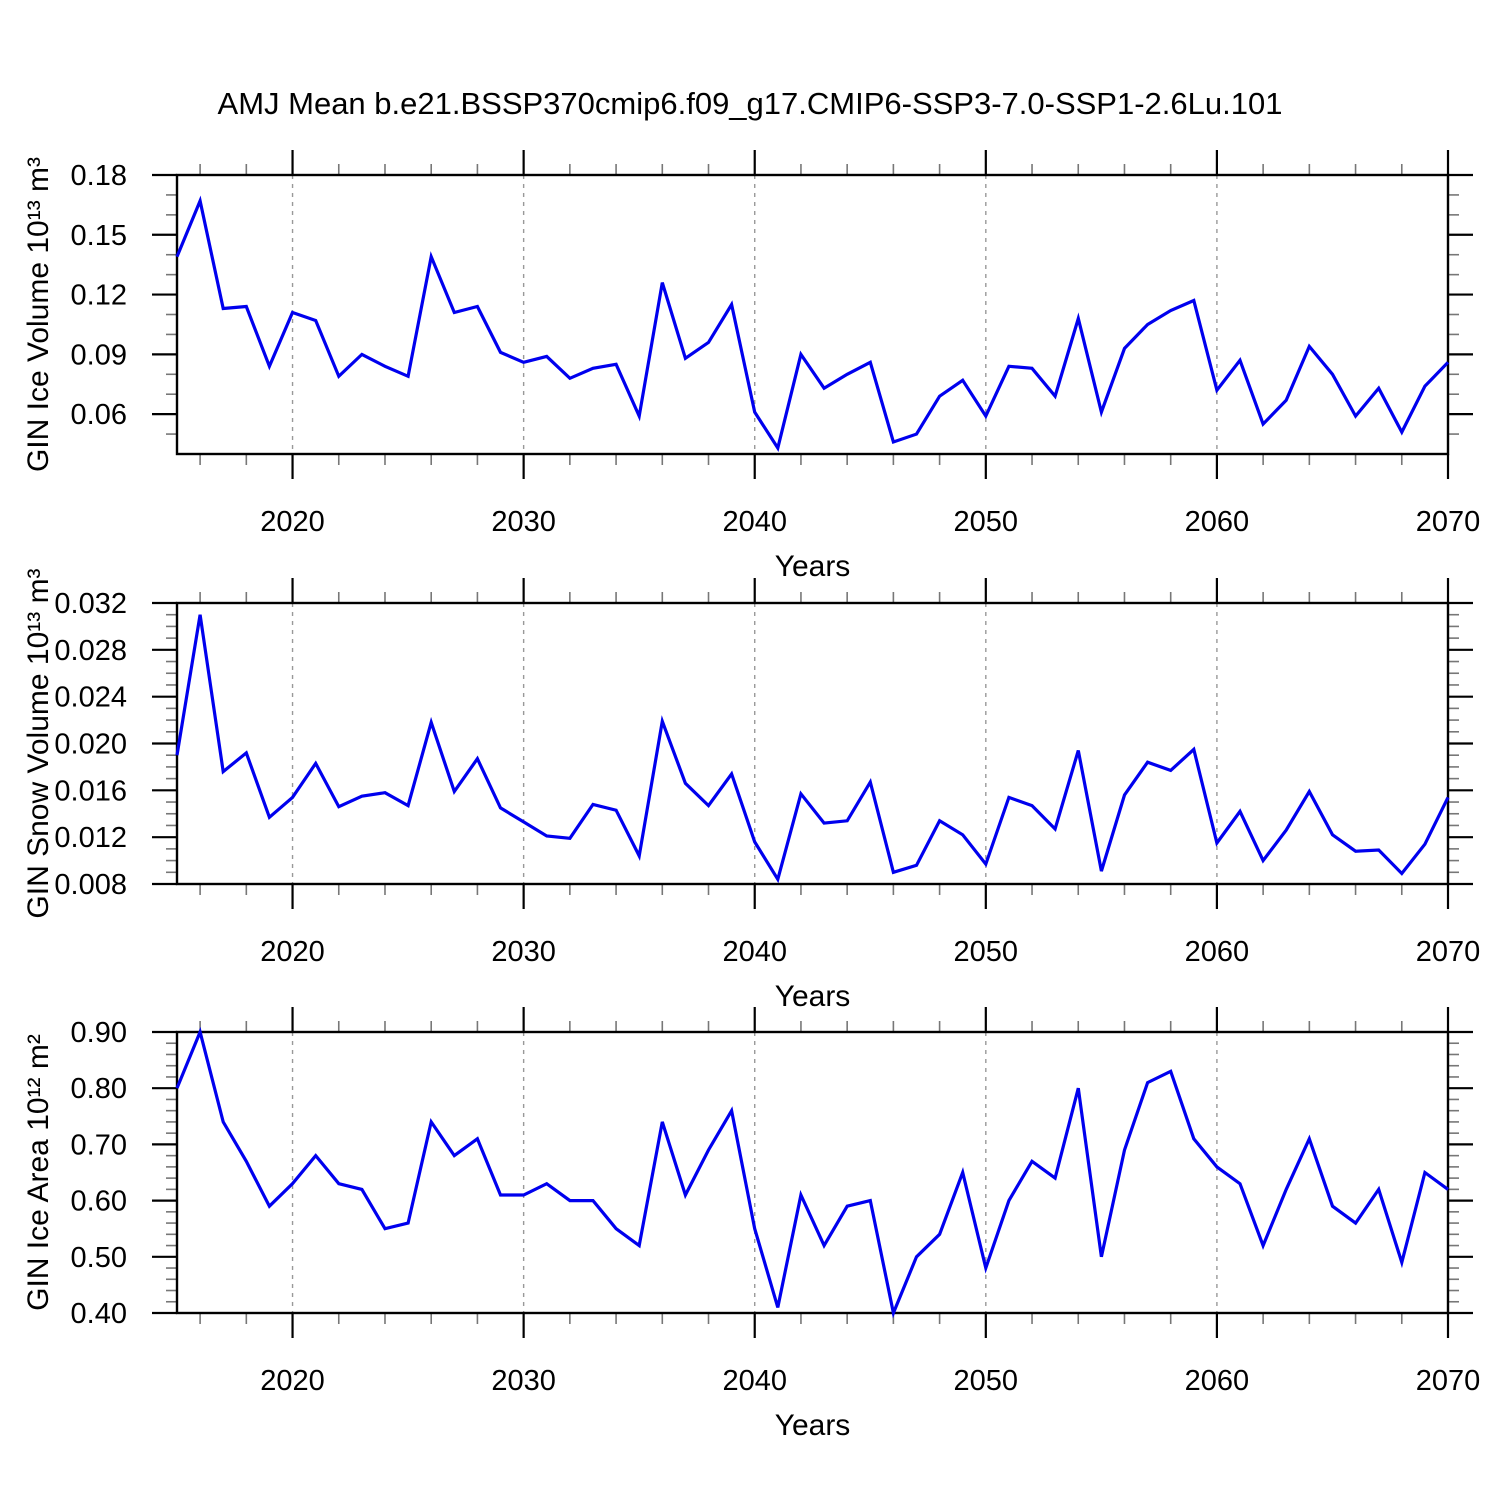  What do you see at coordinates (99, 355) in the screenshot?
I see `y-tick-label: 0.09` at bounding box center [99, 355].